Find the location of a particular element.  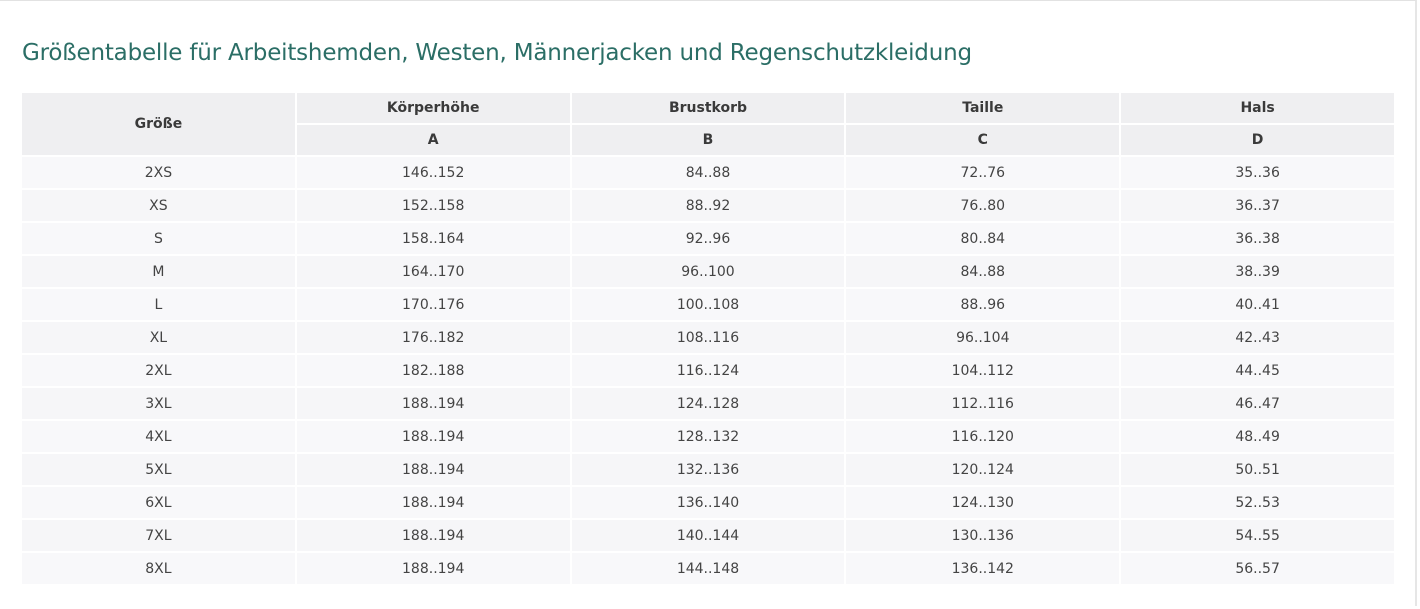

cell-koerperhoehe: 146..152 is located at coordinates (433, 172).